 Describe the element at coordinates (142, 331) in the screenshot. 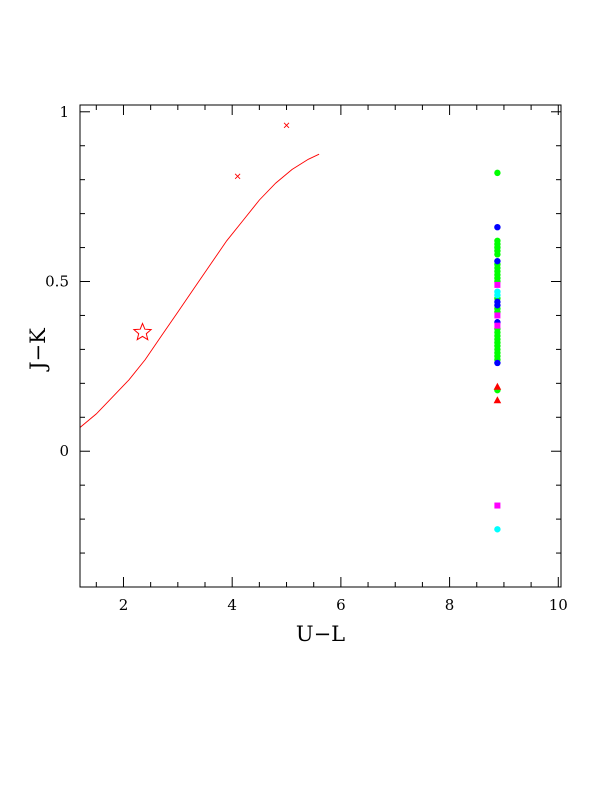

I see `star-marker` at that location.